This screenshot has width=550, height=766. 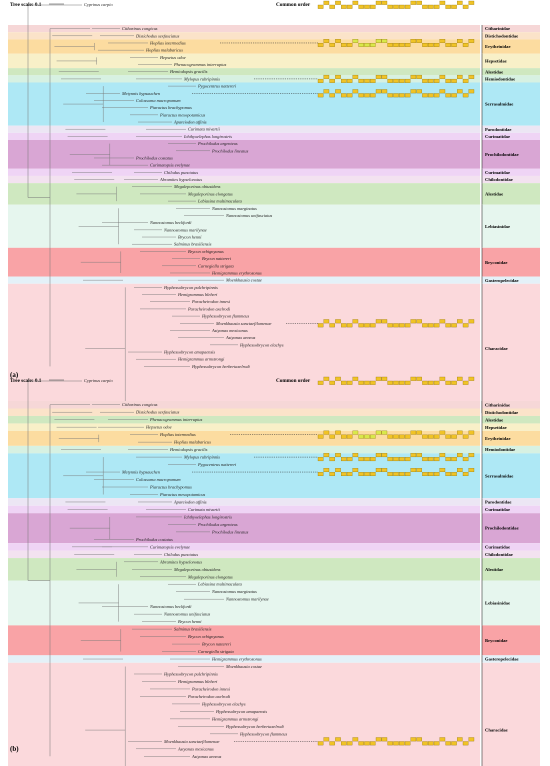 I want to click on taxon-label: Ichthyoelephas longirostris, so click(x=207, y=136).